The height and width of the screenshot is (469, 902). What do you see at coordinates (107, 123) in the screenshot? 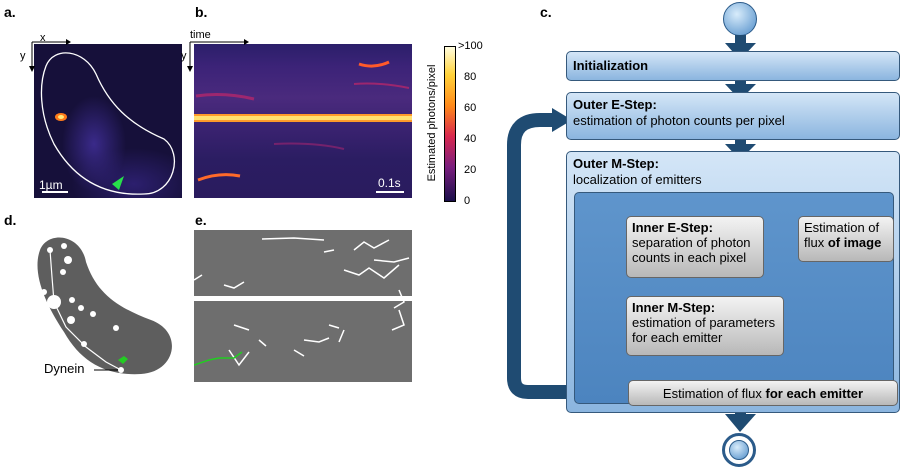
I see `cell-outline` at bounding box center [107, 123].